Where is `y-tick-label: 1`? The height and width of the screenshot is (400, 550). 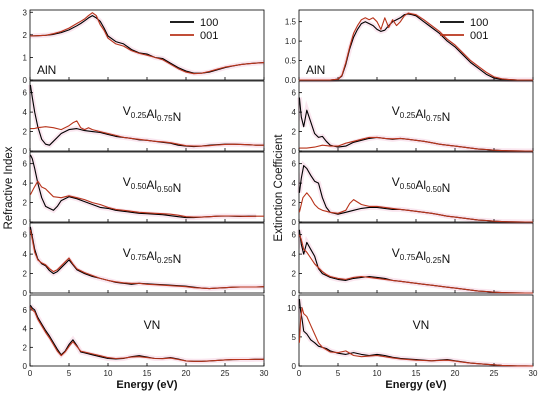 y-tick-label: 1 is located at coordinates (25, 57).